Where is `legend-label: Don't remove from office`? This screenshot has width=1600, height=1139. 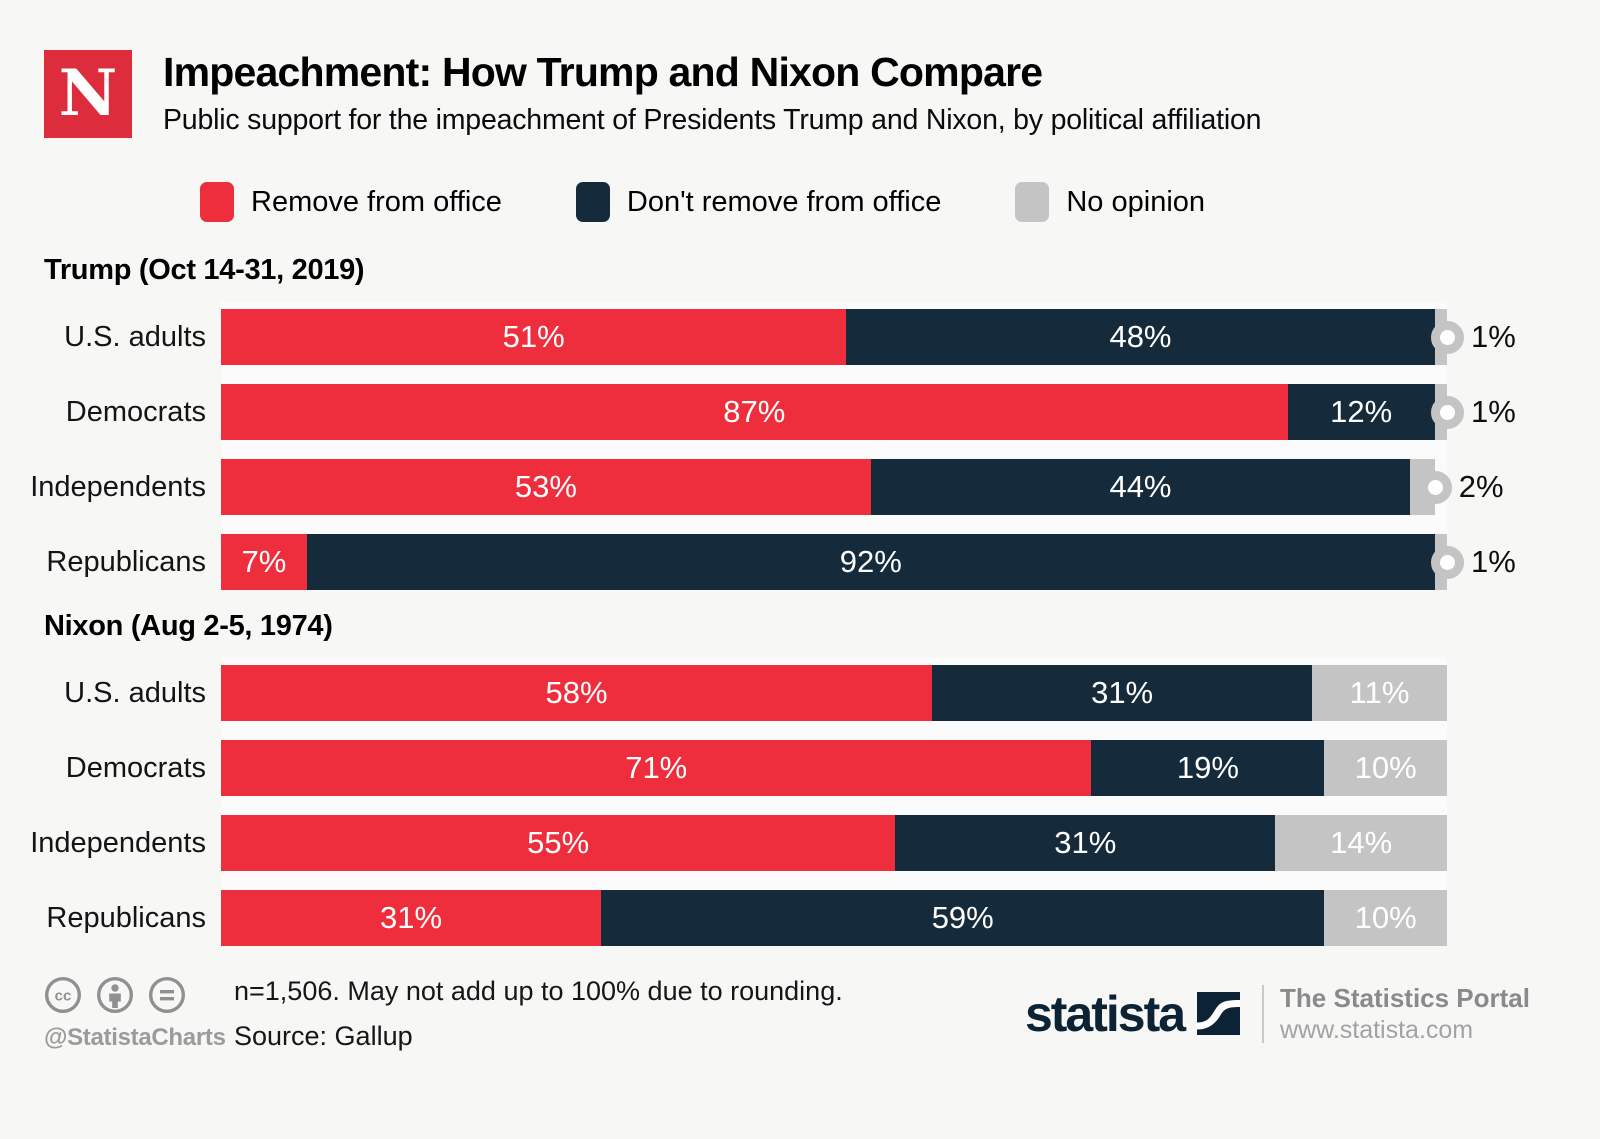
legend-label: Don't remove from office is located at coordinates (784, 201).